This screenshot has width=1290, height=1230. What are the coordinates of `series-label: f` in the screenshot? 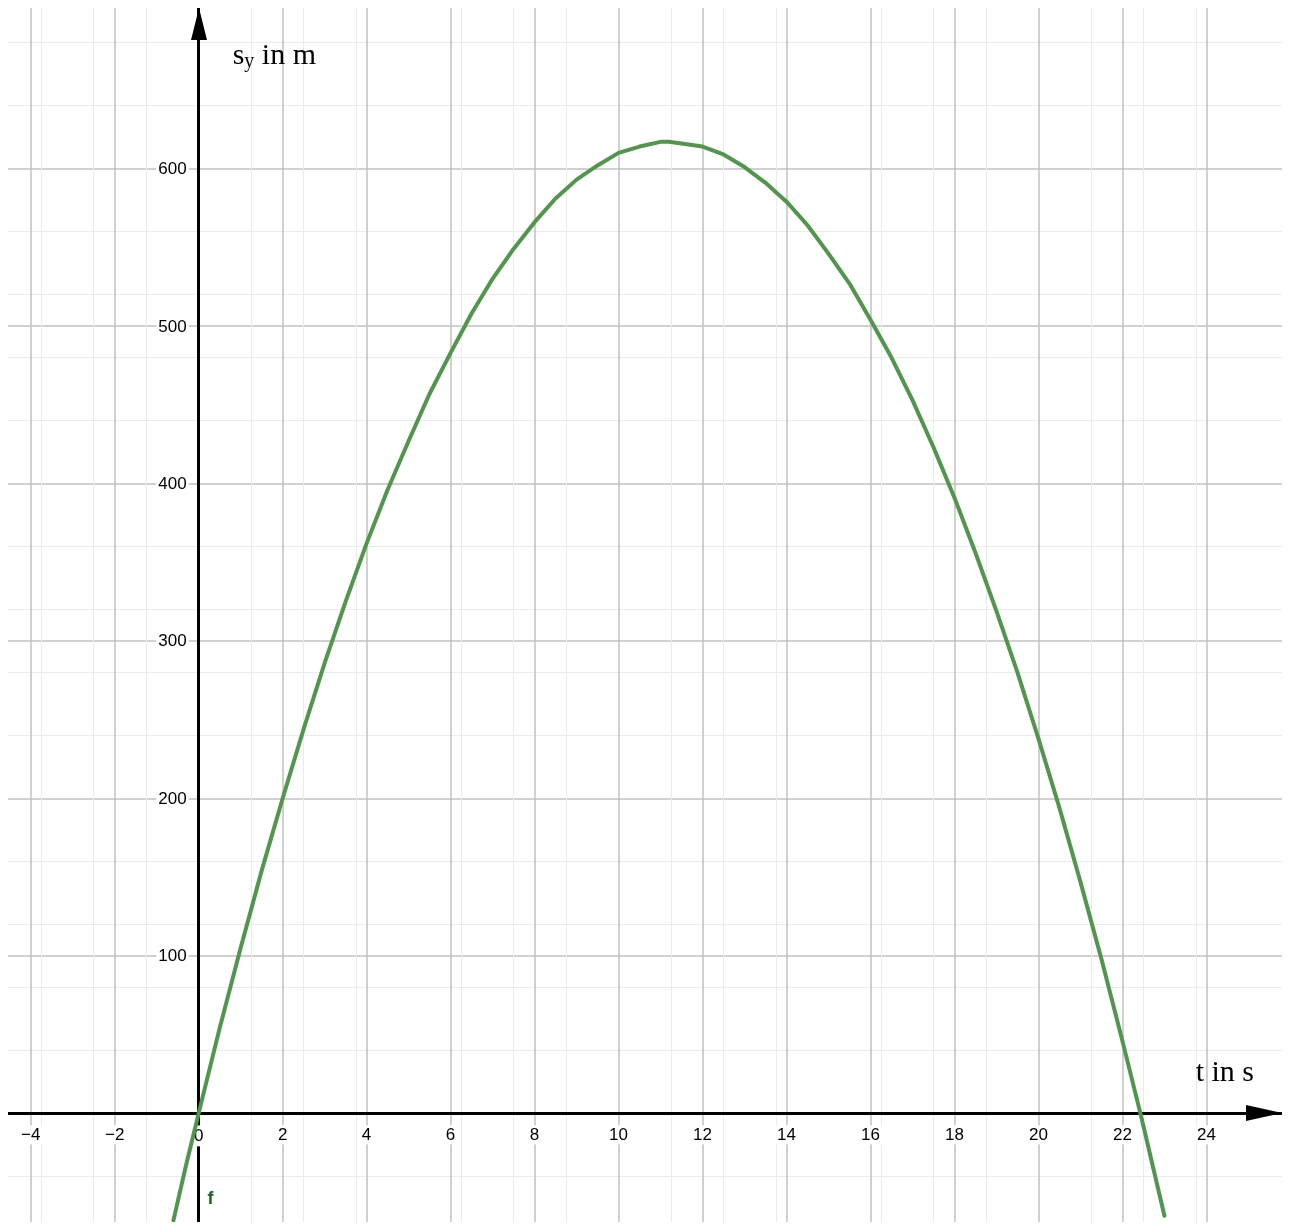 It's located at (211, 1198).